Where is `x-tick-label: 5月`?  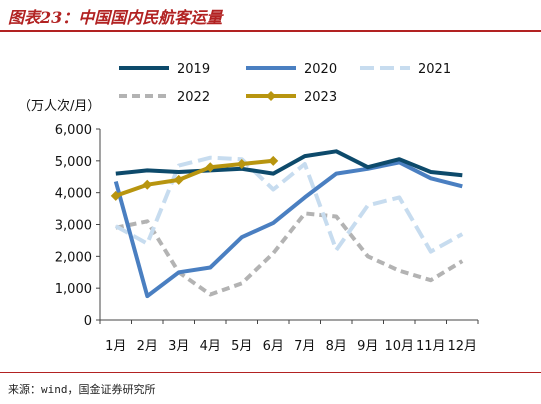
x-tick-label: 5月 is located at coordinates (241, 346).